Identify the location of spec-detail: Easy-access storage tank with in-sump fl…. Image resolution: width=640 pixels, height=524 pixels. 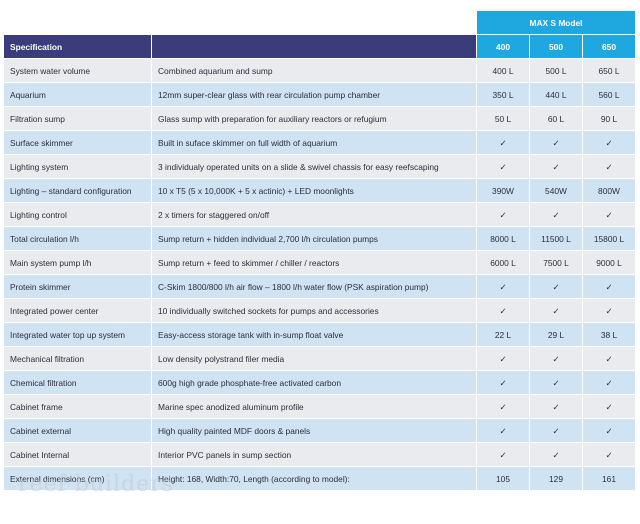
(314, 335).